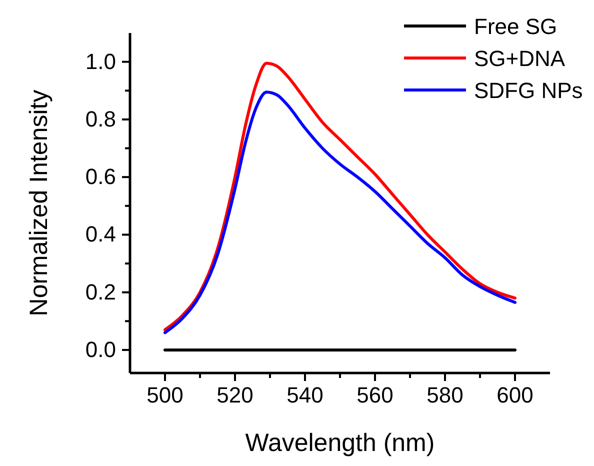 This screenshot has width=594, height=466. Describe the element at coordinates (100, 349) in the screenshot. I see `y-tick-label: 0.0` at that location.